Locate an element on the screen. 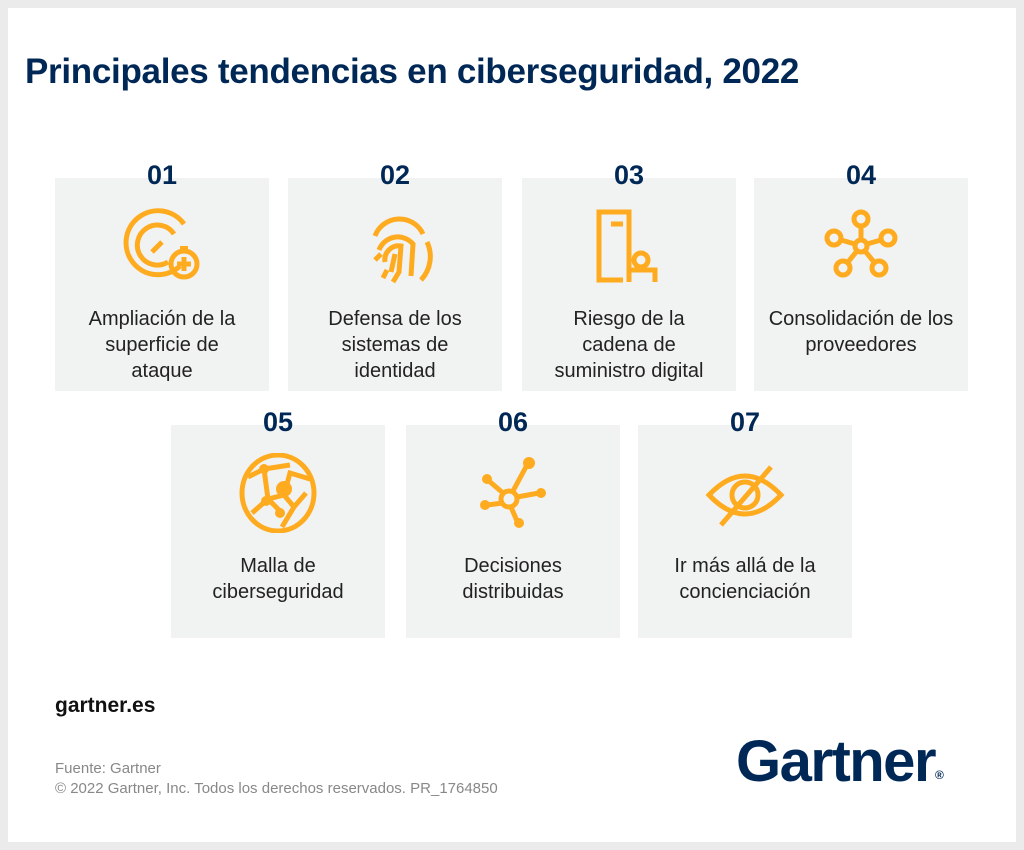  trend-card-01: 01 Ampliación de la superficie de ataque is located at coordinates (162, 275).